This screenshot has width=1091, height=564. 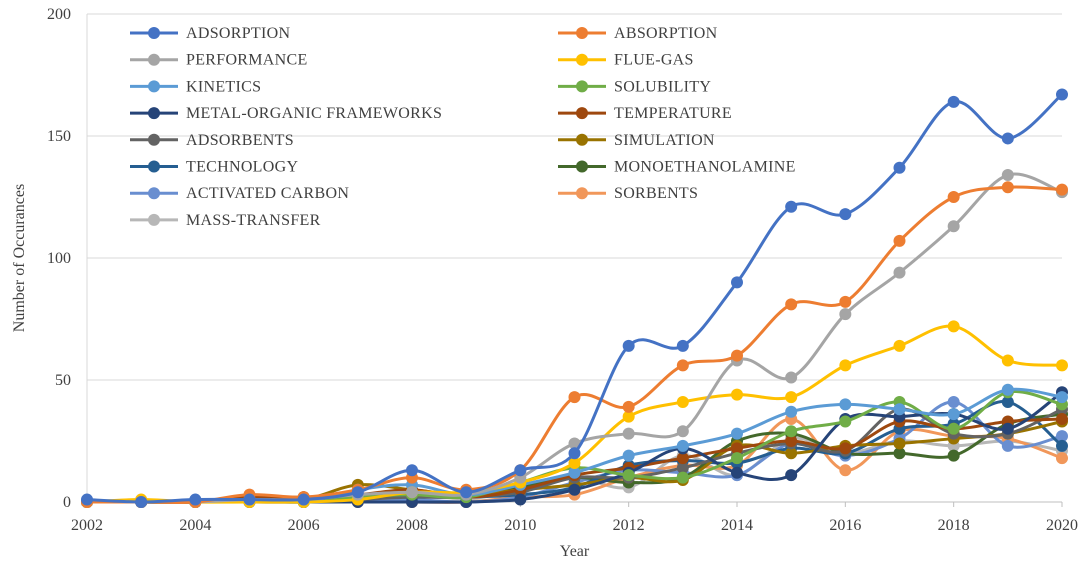 I want to click on y-tick-label: 100, so click(x=59, y=258).